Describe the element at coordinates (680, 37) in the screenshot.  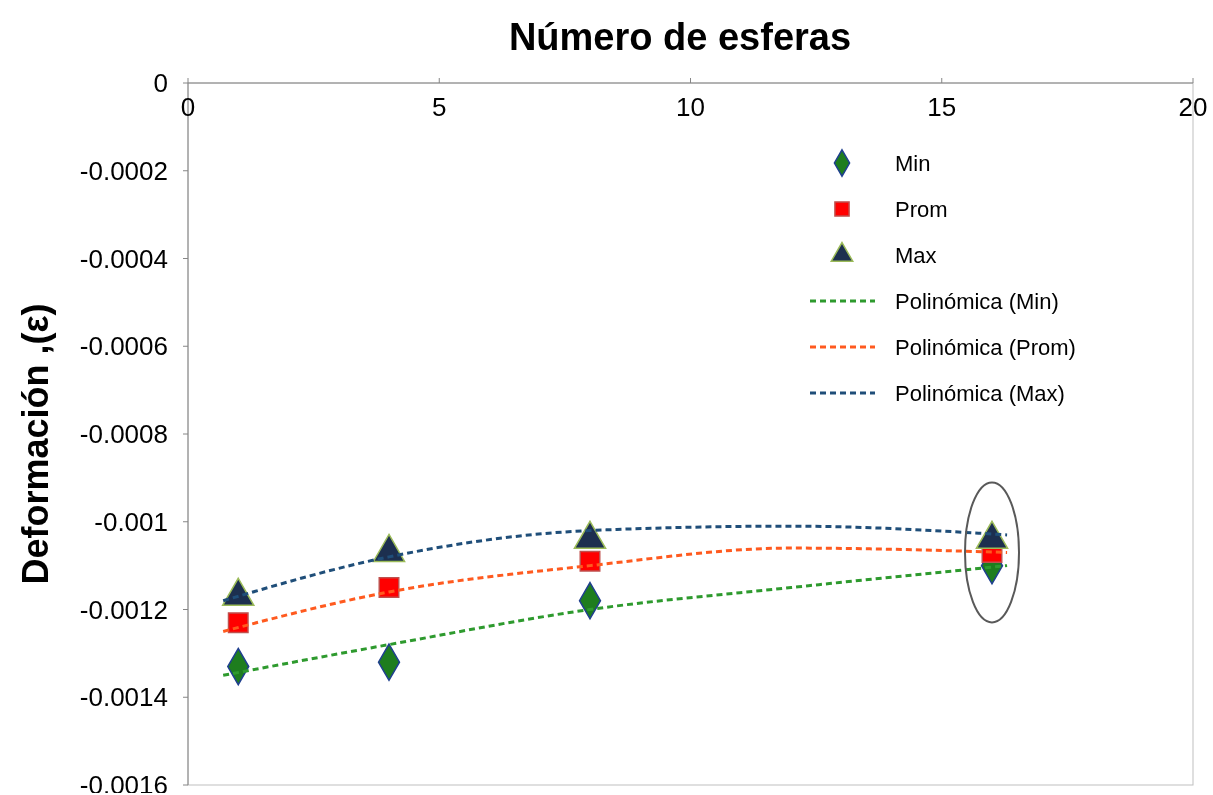
I see `chart-title: Número de esferas` at that location.